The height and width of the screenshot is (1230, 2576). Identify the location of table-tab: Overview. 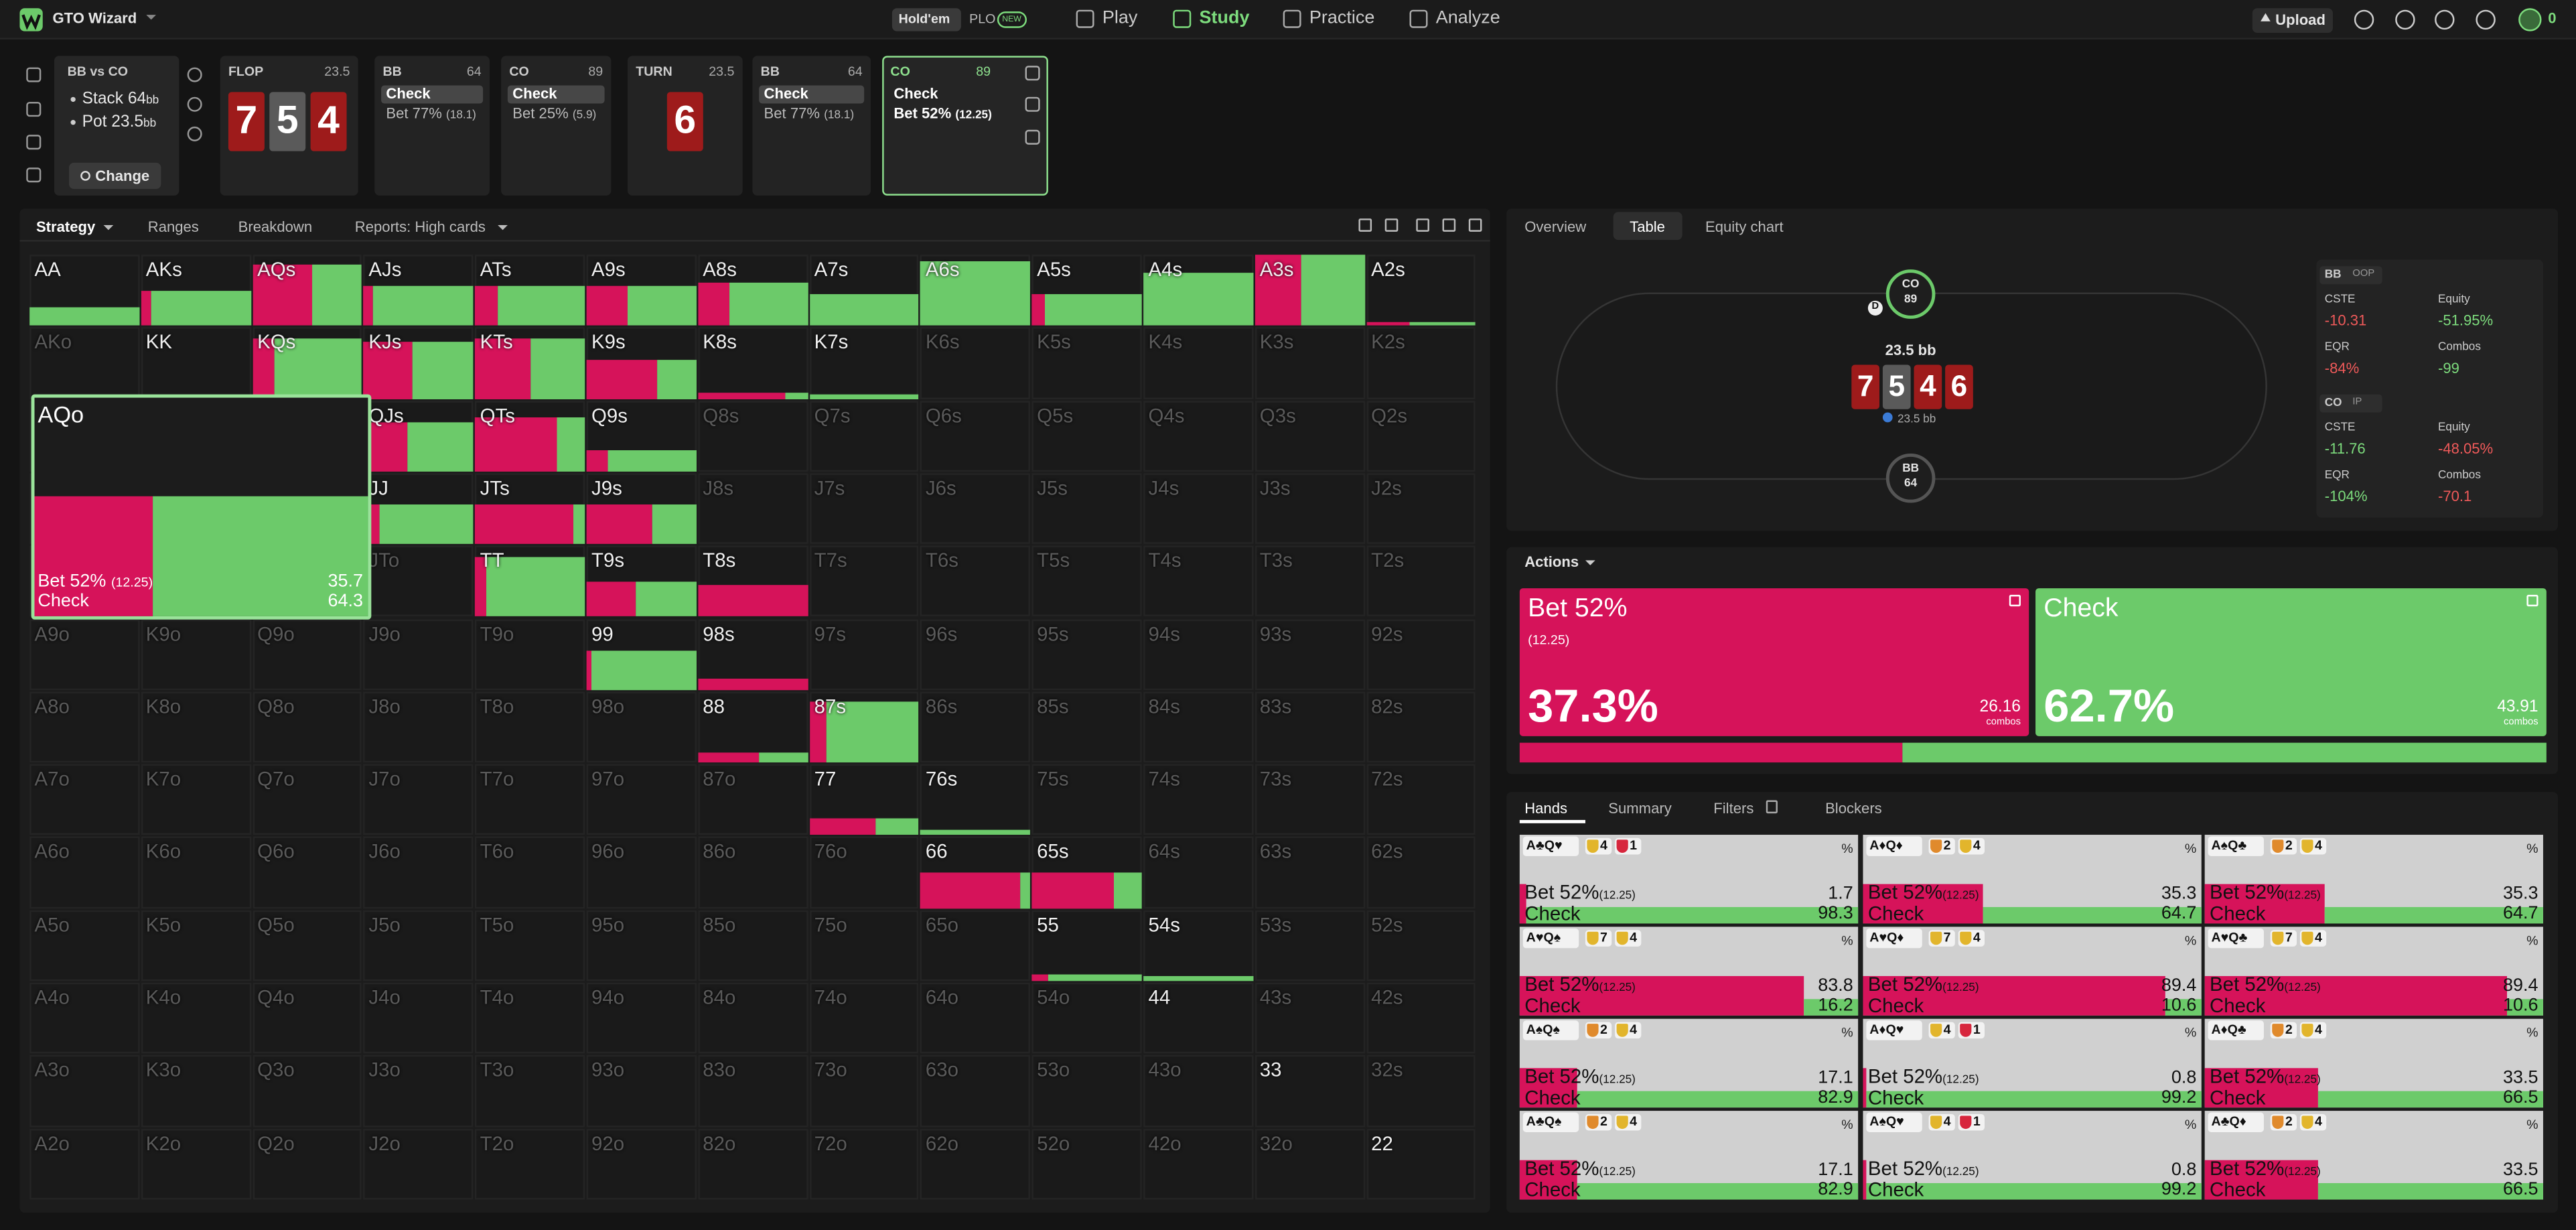
(1555, 226).